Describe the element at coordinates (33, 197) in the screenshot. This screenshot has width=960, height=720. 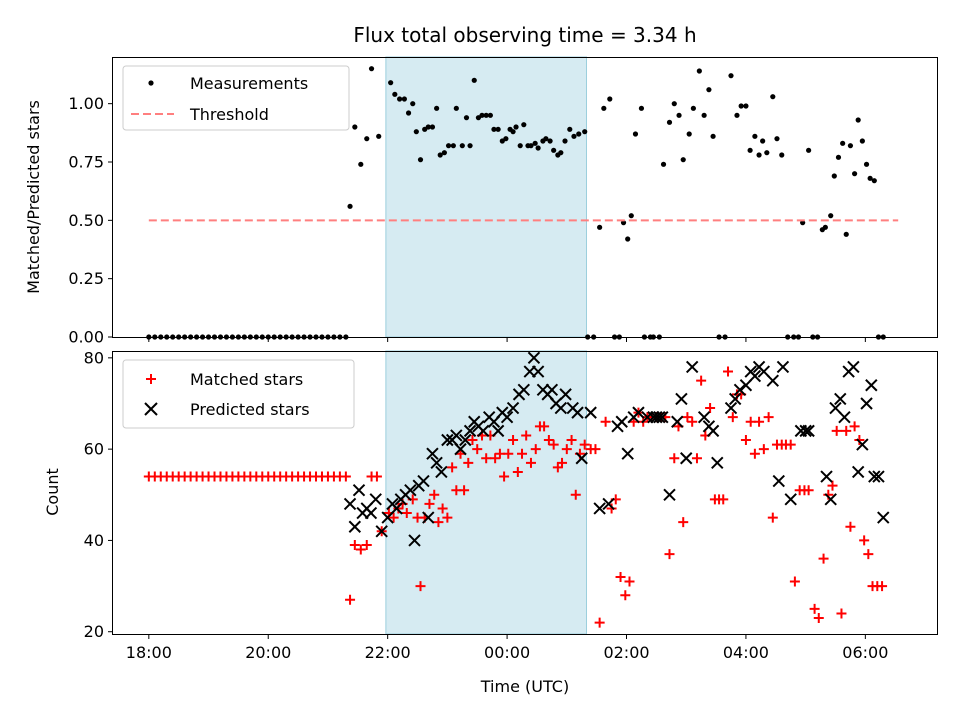
I see `top-ylabel: Matched/Predicted stars` at that location.